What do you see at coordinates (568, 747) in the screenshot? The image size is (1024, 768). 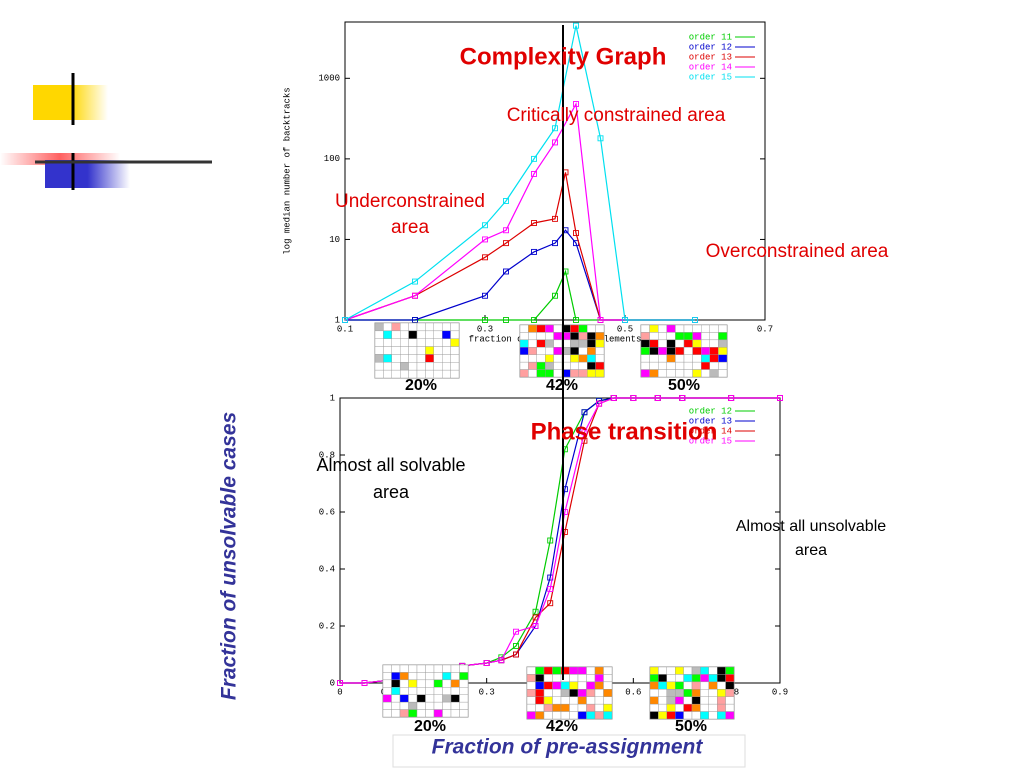 I see `x-axis-label: Fraction of pre-assignment` at bounding box center [568, 747].